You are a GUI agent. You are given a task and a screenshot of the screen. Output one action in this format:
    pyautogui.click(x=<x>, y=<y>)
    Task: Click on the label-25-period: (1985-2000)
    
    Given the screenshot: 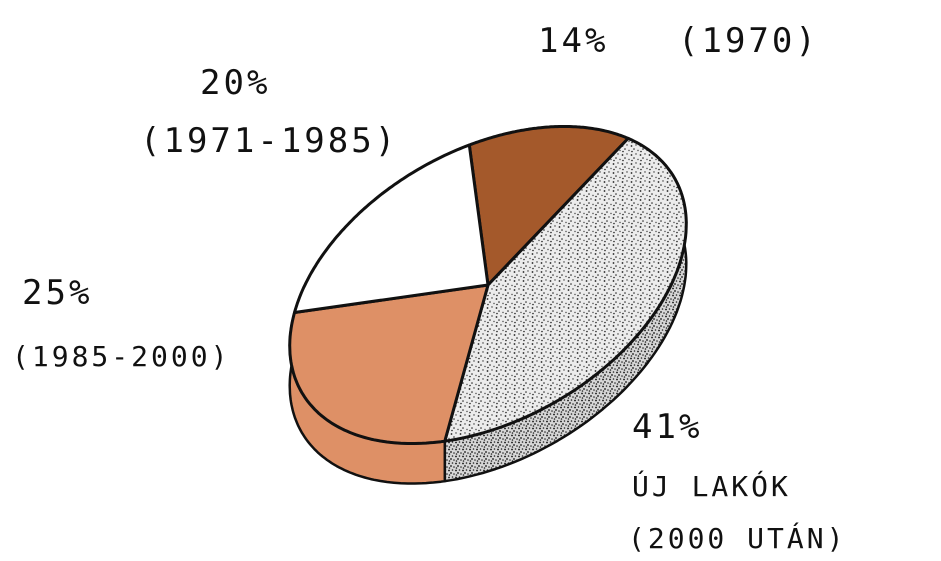 What is the action you would take?
    pyautogui.click(x=121, y=356)
    